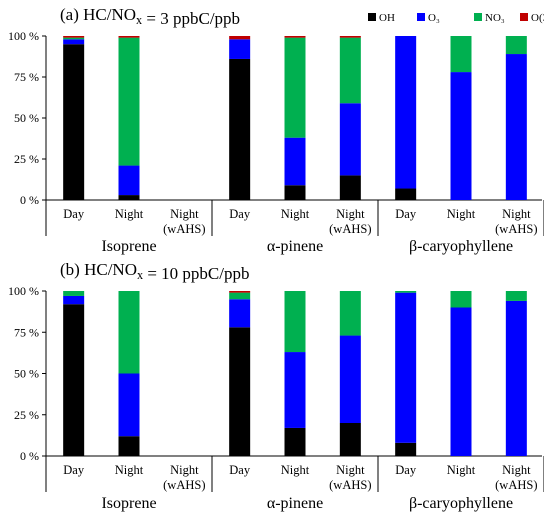 This screenshot has height=520, width=544. What do you see at coordinates (495, 18) in the screenshot?
I see `legend-label: NO₃` at bounding box center [495, 18].